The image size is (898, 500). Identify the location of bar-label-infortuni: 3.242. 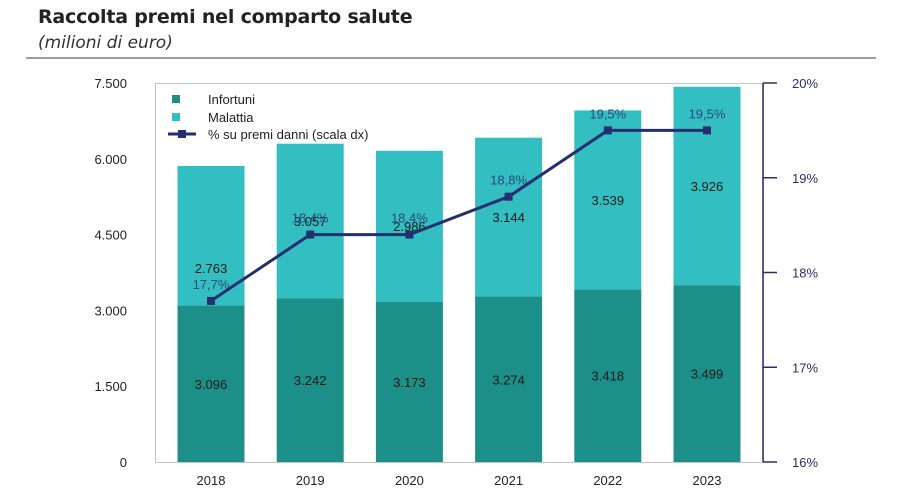
(310, 380).